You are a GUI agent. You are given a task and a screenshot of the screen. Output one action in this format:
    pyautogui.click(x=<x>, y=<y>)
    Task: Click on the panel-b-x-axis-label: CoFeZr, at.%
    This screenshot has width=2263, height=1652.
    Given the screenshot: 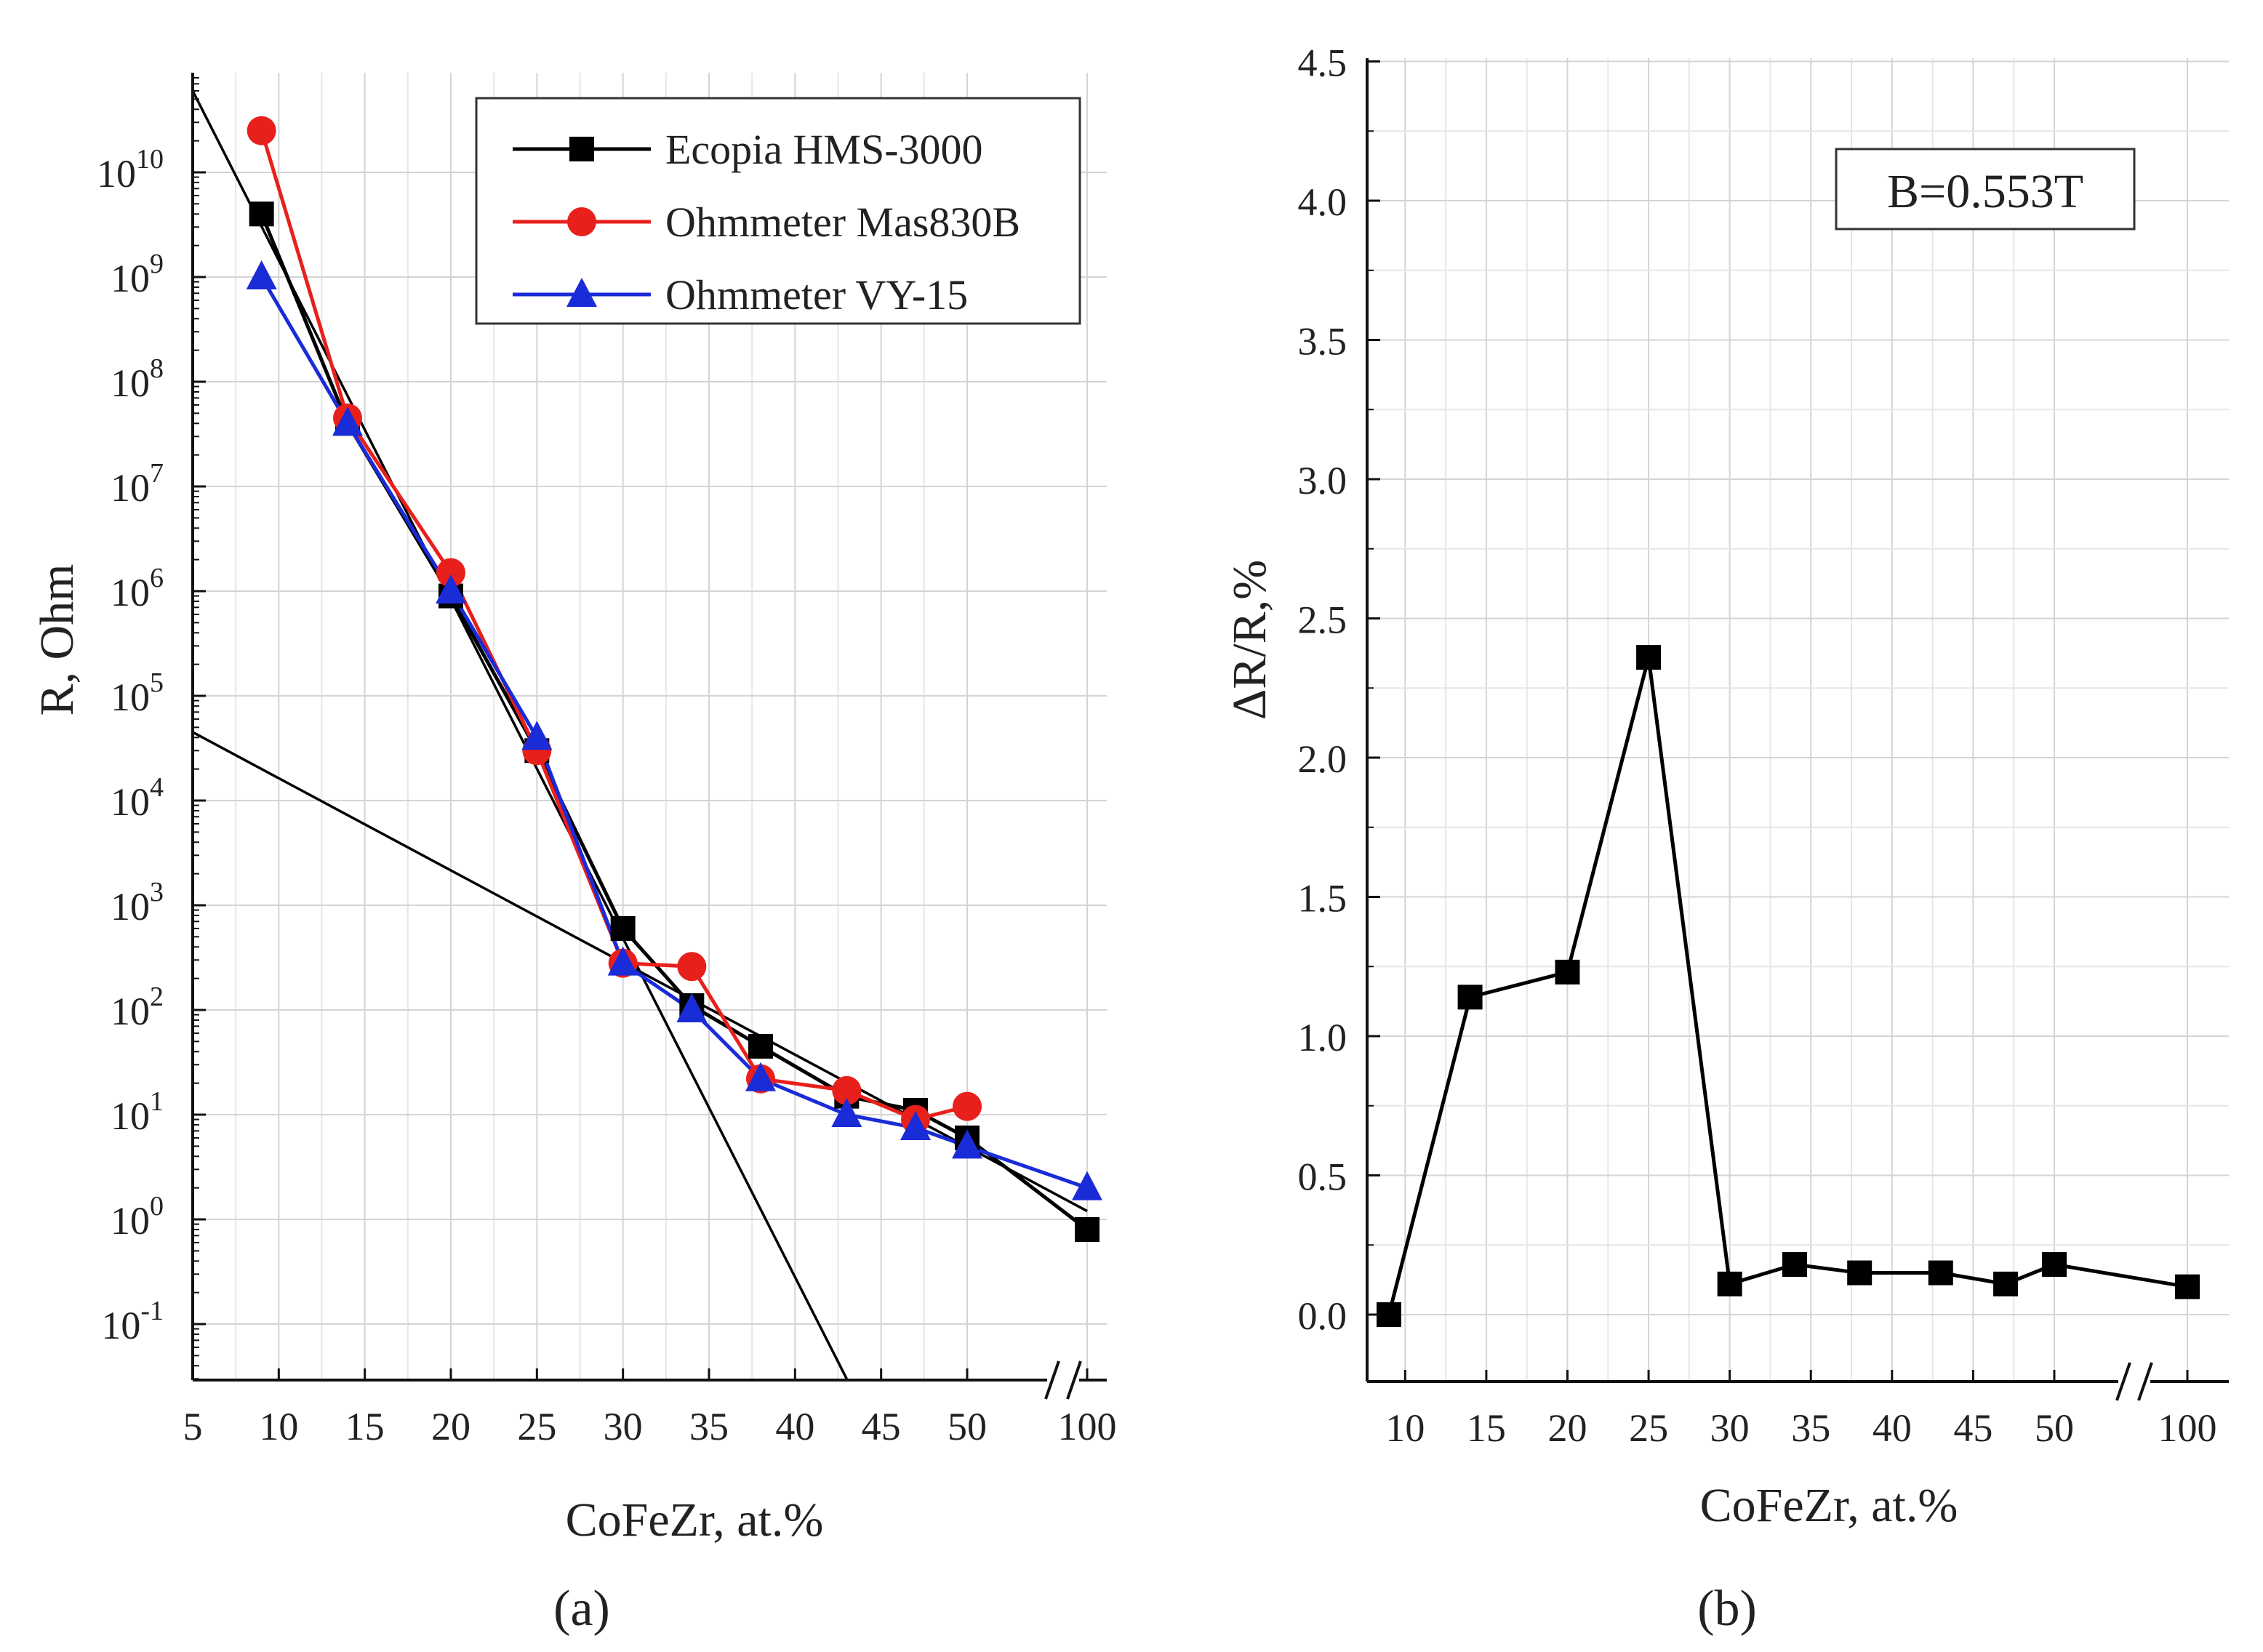 What is the action you would take?
    pyautogui.click(x=1829, y=1505)
    